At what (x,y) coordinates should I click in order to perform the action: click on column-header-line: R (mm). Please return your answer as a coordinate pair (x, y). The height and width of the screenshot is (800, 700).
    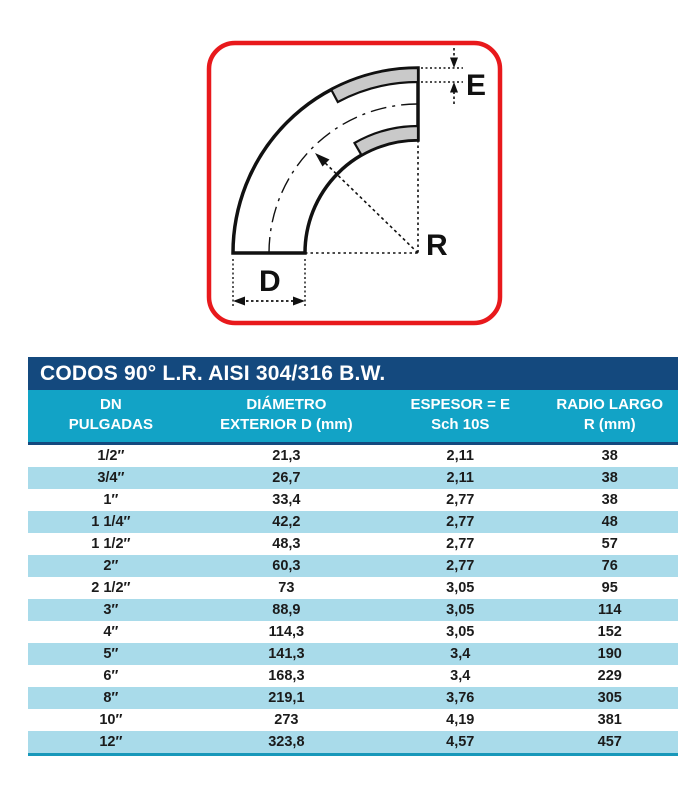
    Looking at the image, I should click on (609, 424).